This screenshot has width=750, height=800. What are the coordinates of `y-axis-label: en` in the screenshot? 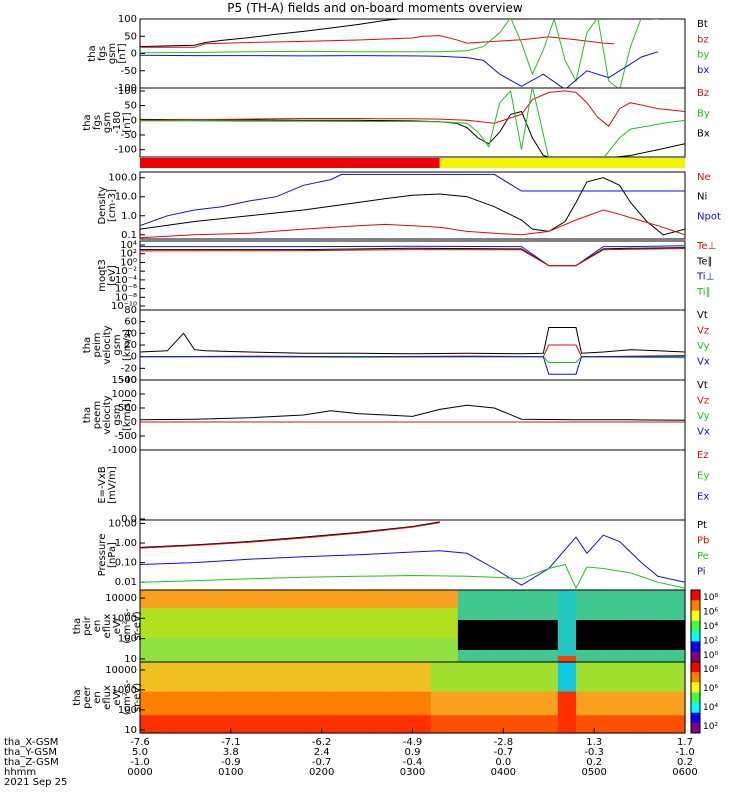 It's located at (97, 697).